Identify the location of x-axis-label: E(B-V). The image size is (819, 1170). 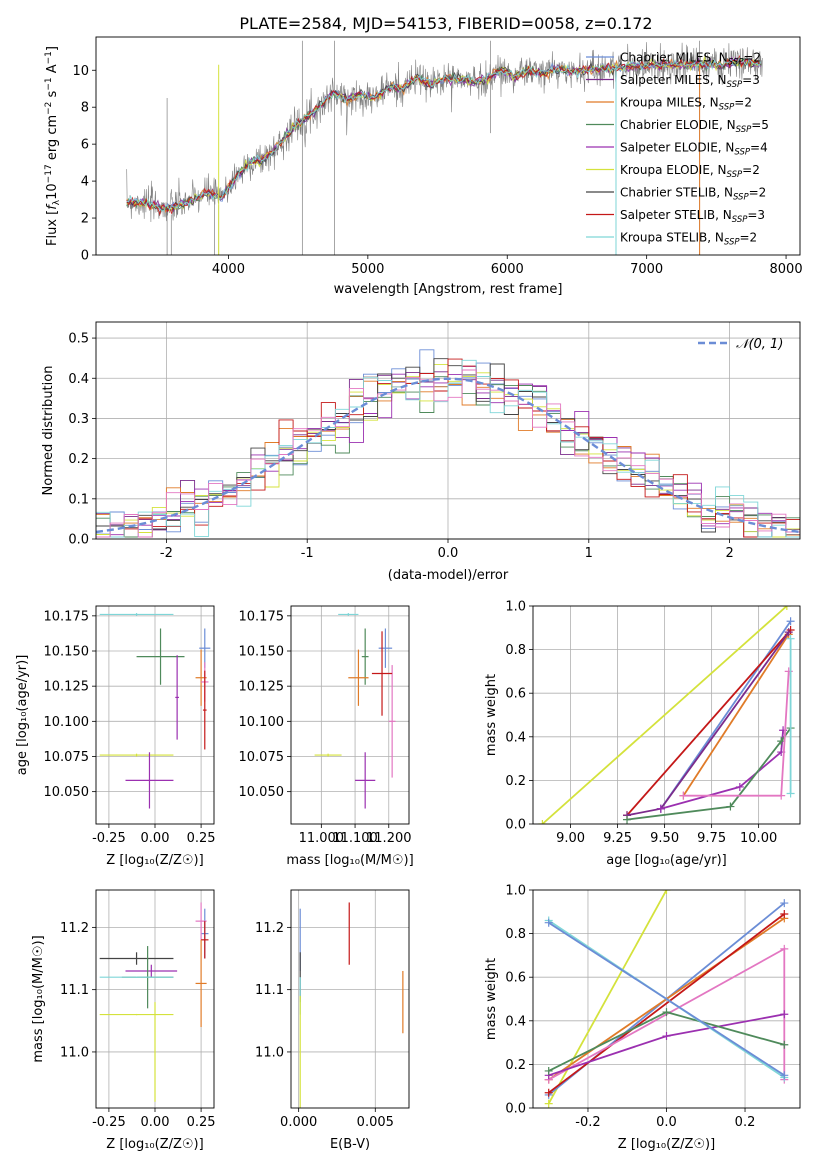
(350, 1144).